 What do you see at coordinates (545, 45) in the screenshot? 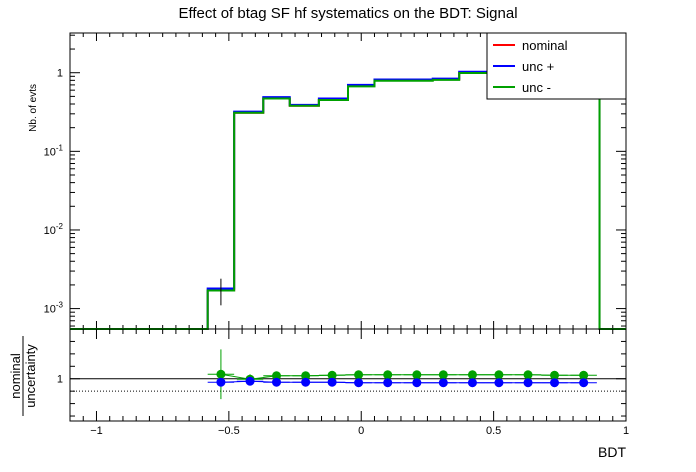
I see `legend-label: nominal` at bounding box center [545, 45].